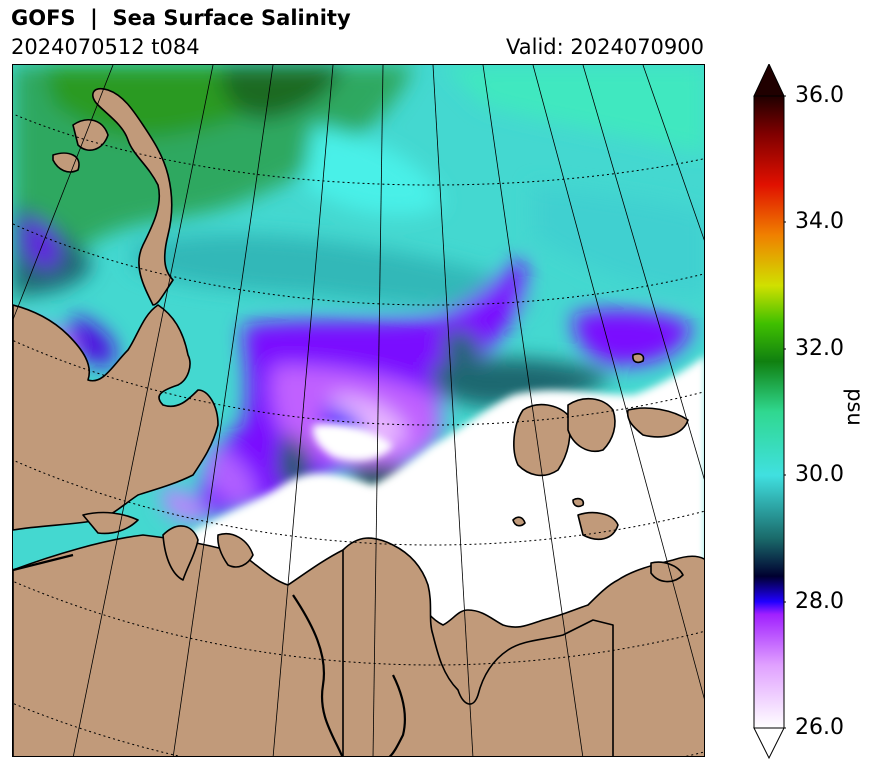 The height and width of the screenshot is (768, 883). I want to click on yamal-peninsula, so click(180, 553).